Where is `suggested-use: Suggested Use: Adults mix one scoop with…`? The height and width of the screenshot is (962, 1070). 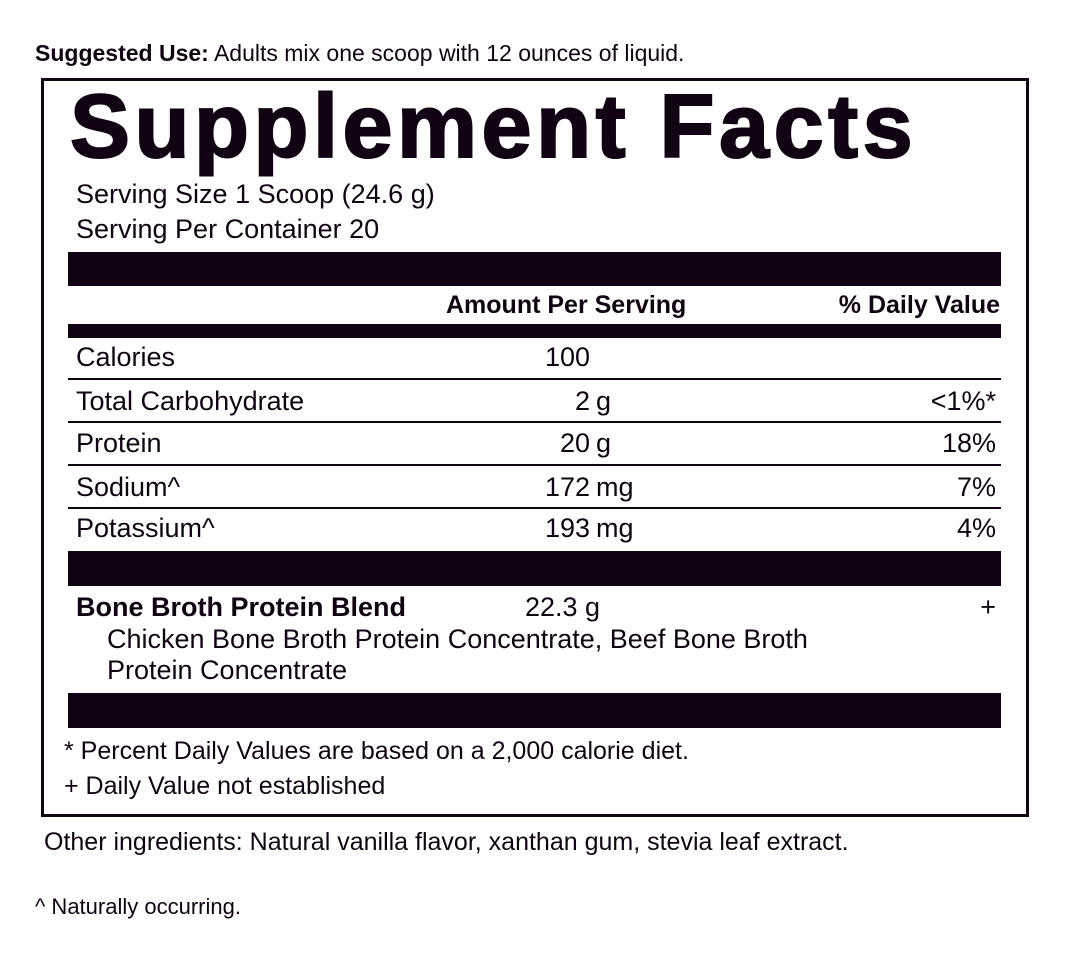
suggested-use: Suggested Use: Adults mix one scoop with… is located at coordinates (359, 53).